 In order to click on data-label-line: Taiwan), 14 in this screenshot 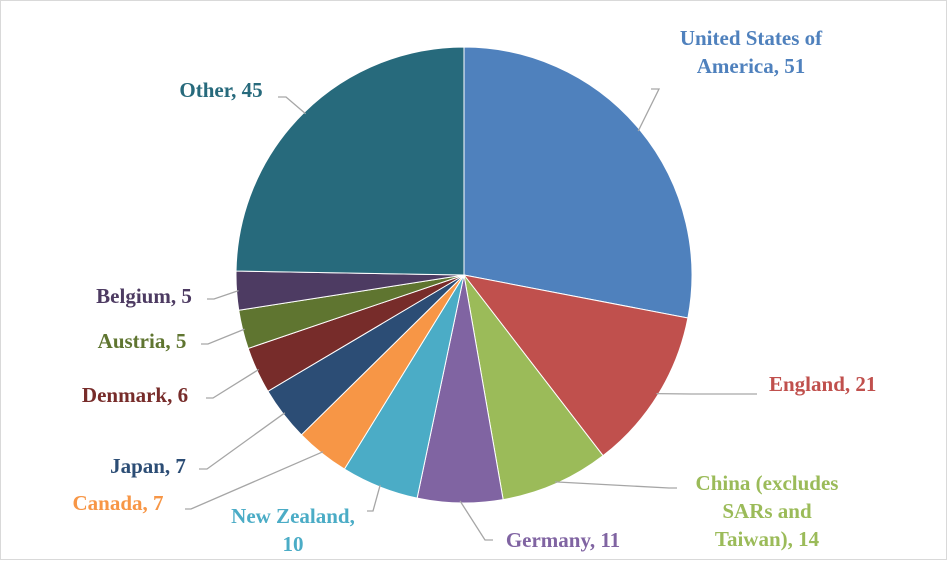, I will do `click(767, 539)`.